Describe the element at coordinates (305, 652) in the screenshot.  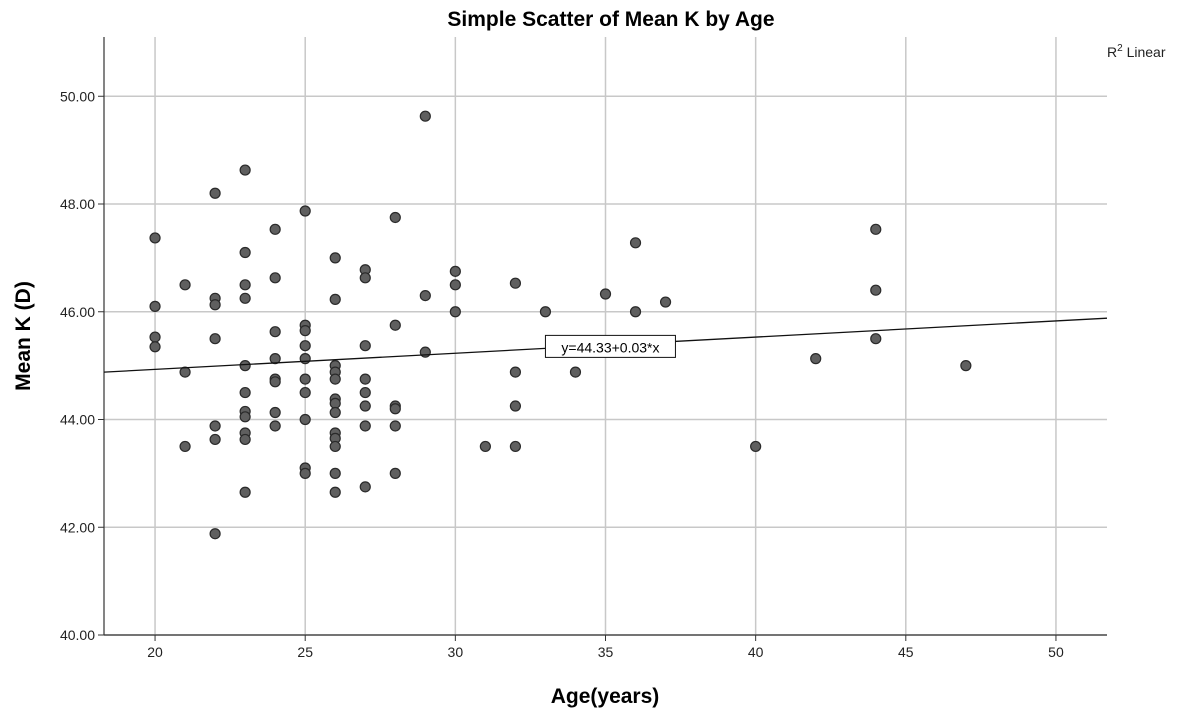
I see `x-tick-label: 25` at that location.